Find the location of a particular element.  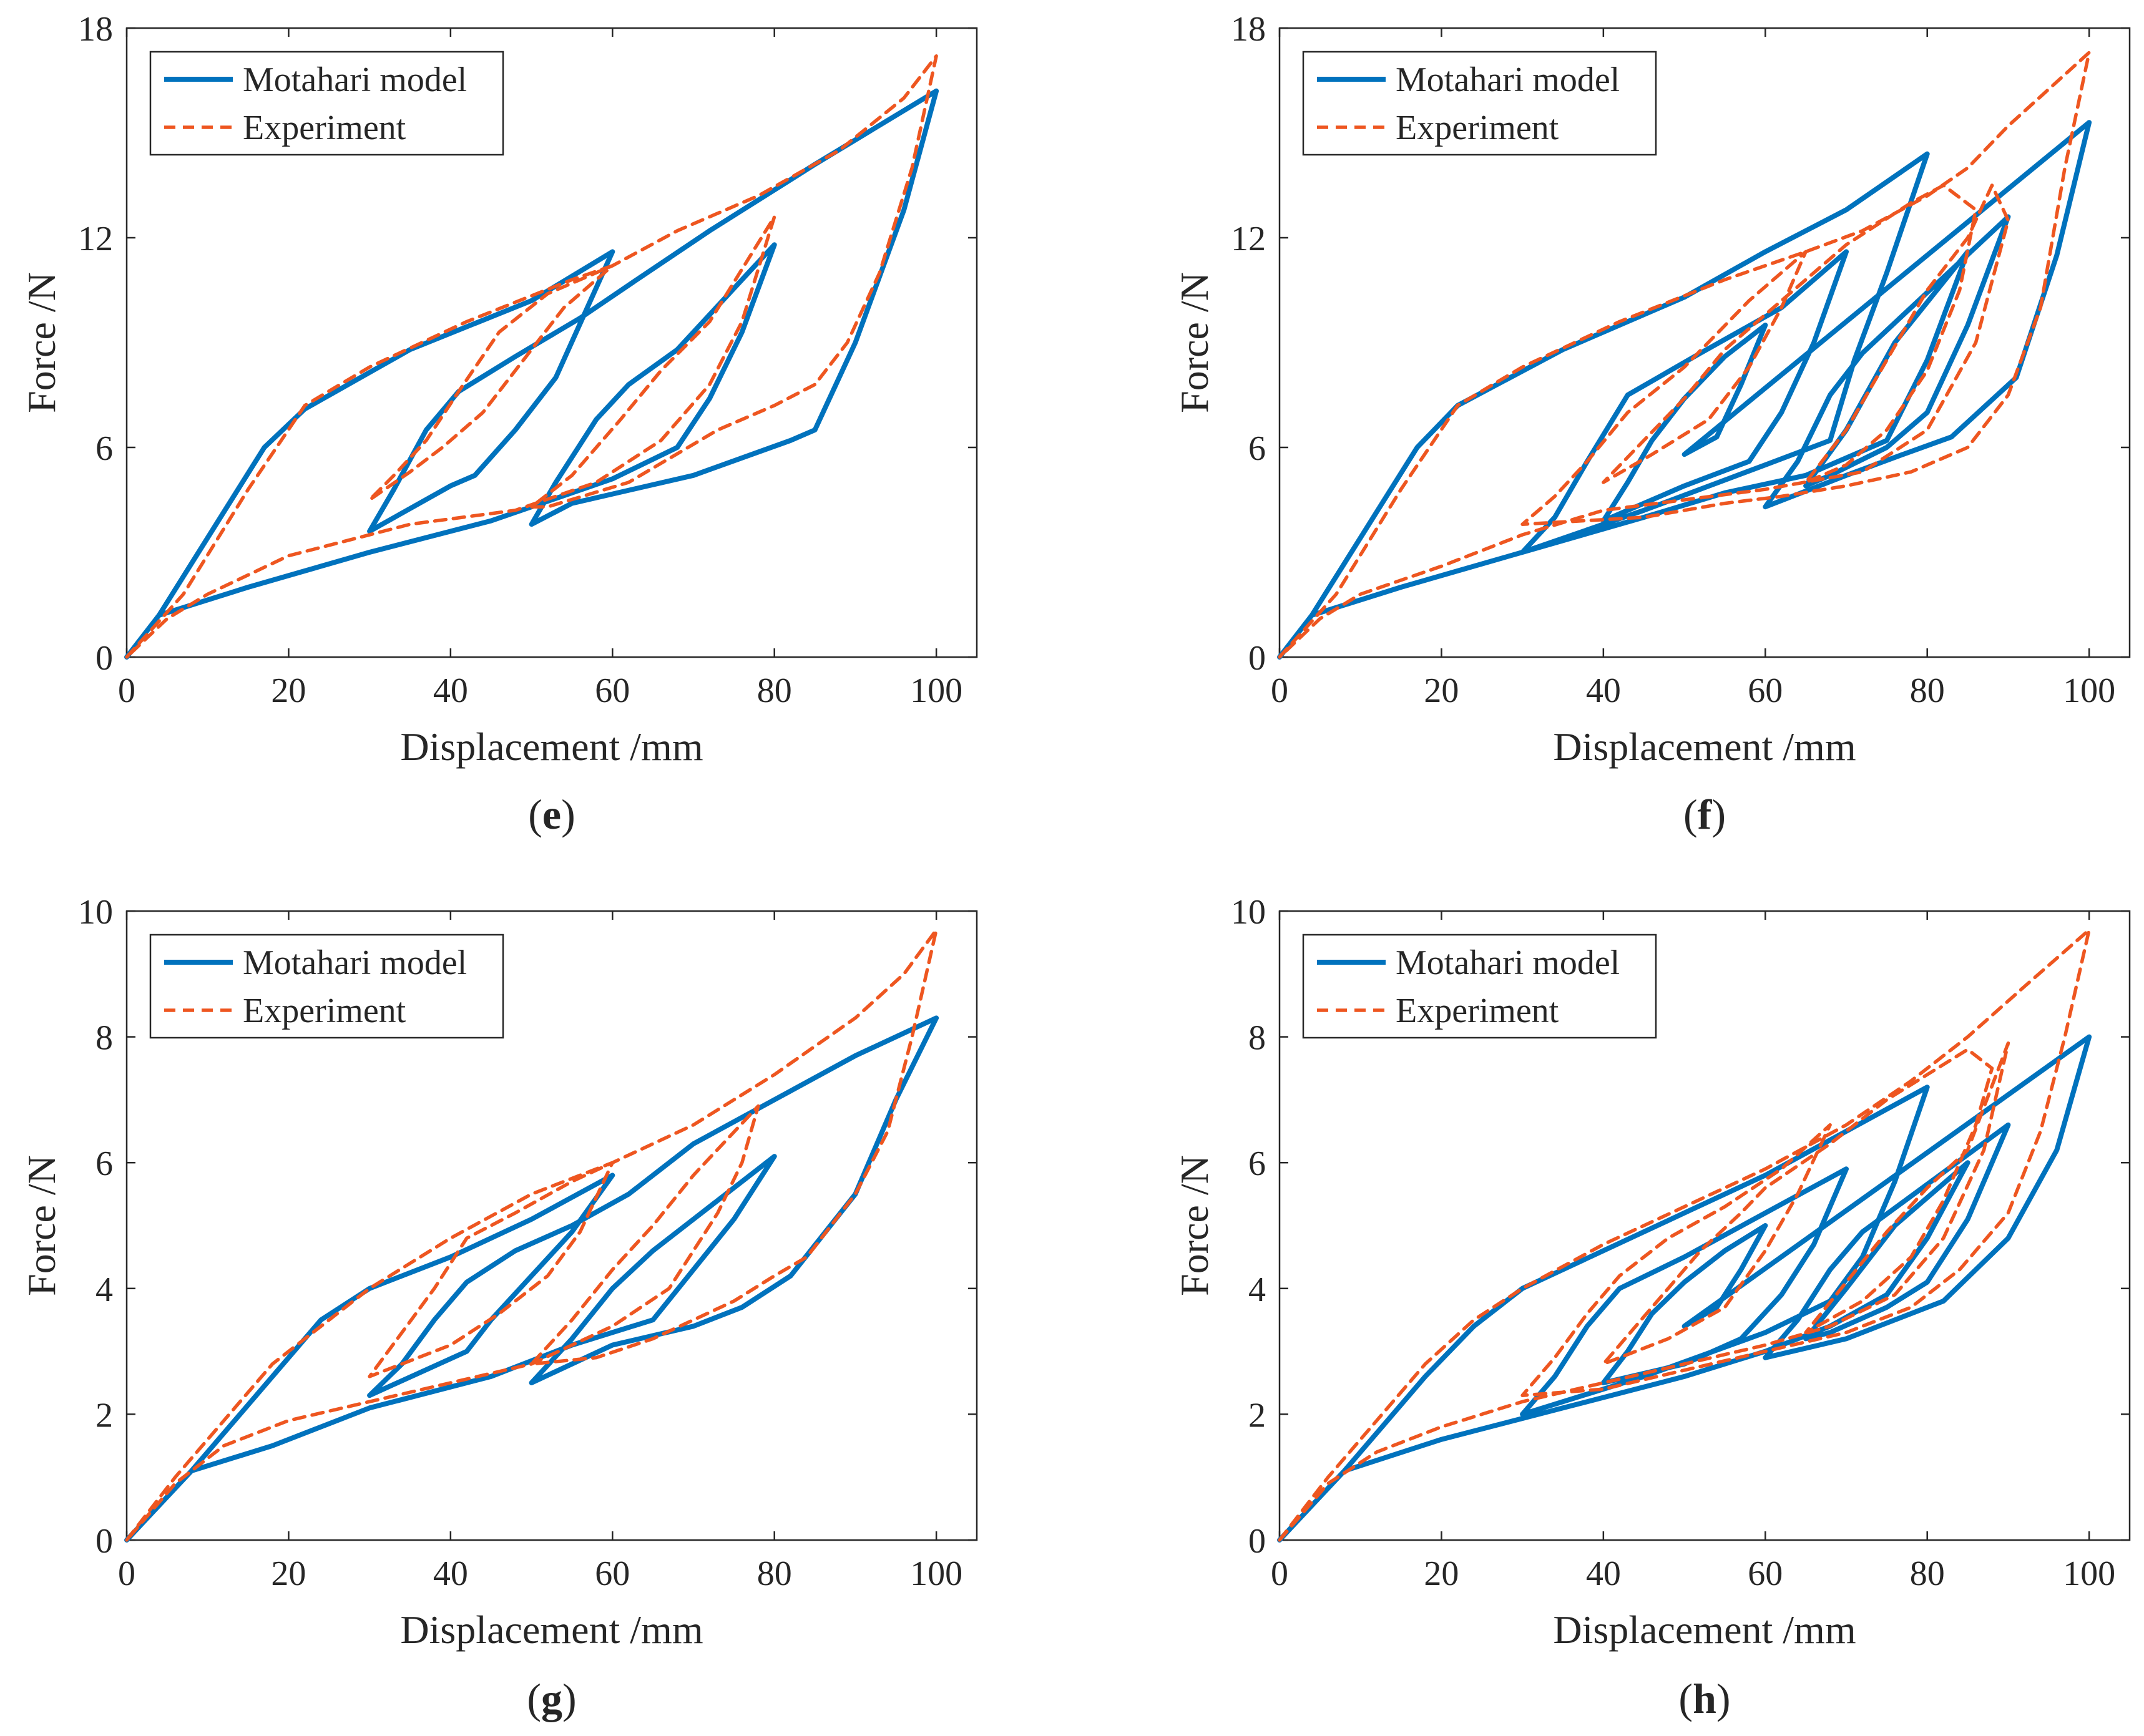

panel-label-letter: h is located at coordinates (1704, 1698).